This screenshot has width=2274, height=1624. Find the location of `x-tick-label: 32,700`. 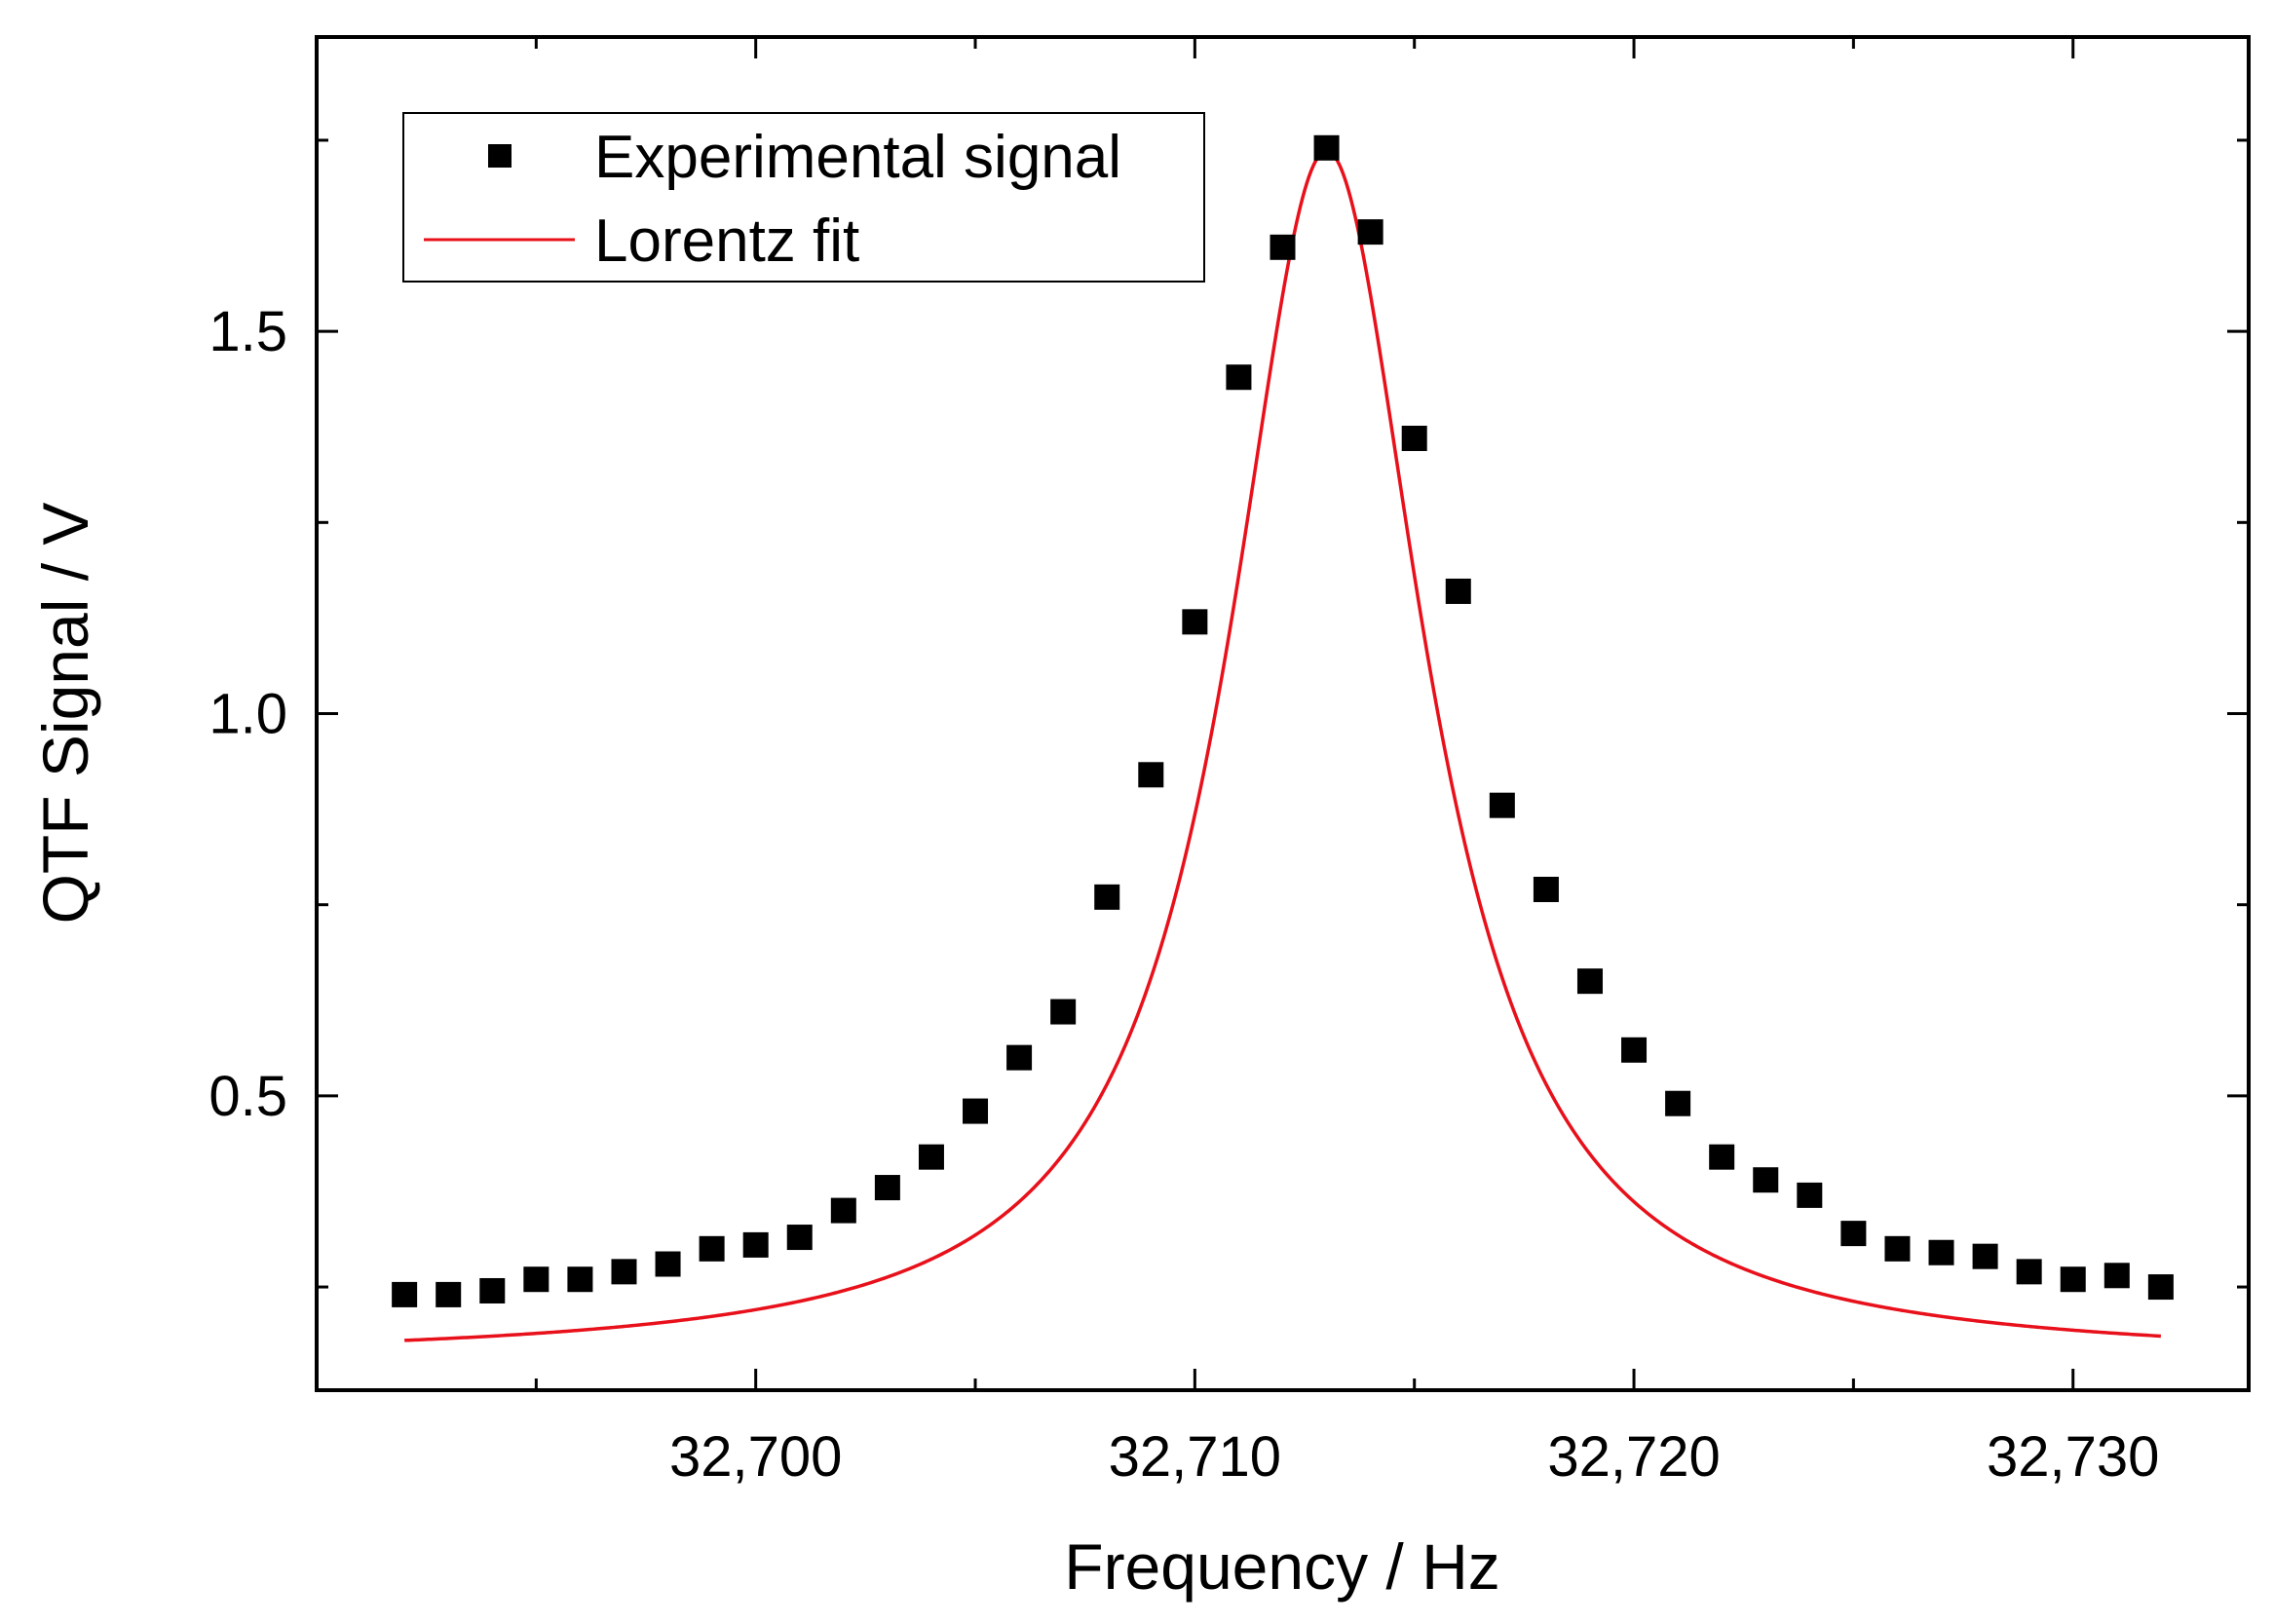

x-tick-label: 32,700 is located at coordinates (755, 1457).